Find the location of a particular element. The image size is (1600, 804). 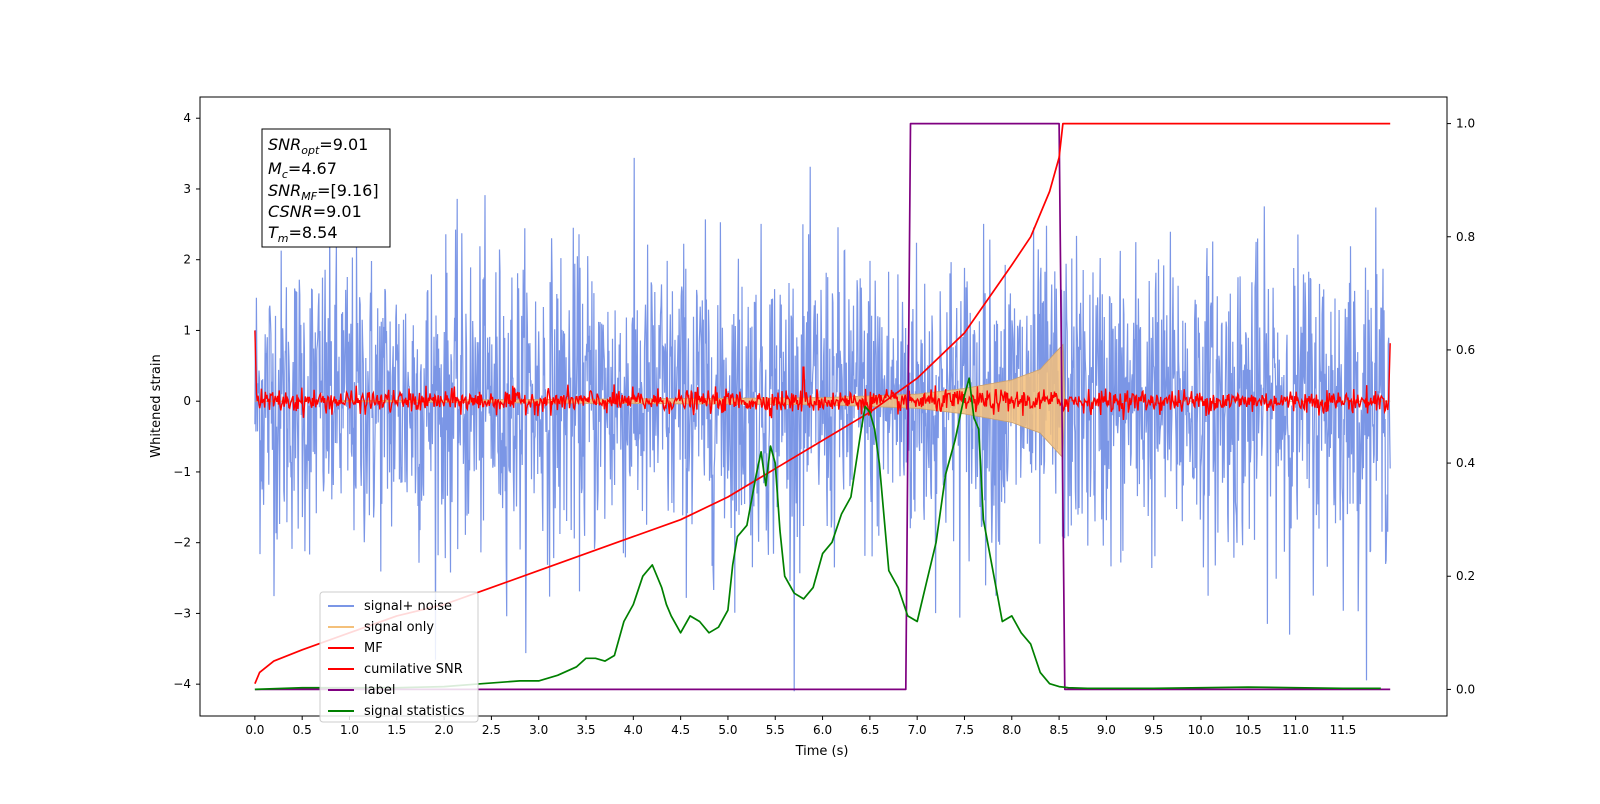

x-tick-label: 8.0 is located at coordinates (1011, 730).